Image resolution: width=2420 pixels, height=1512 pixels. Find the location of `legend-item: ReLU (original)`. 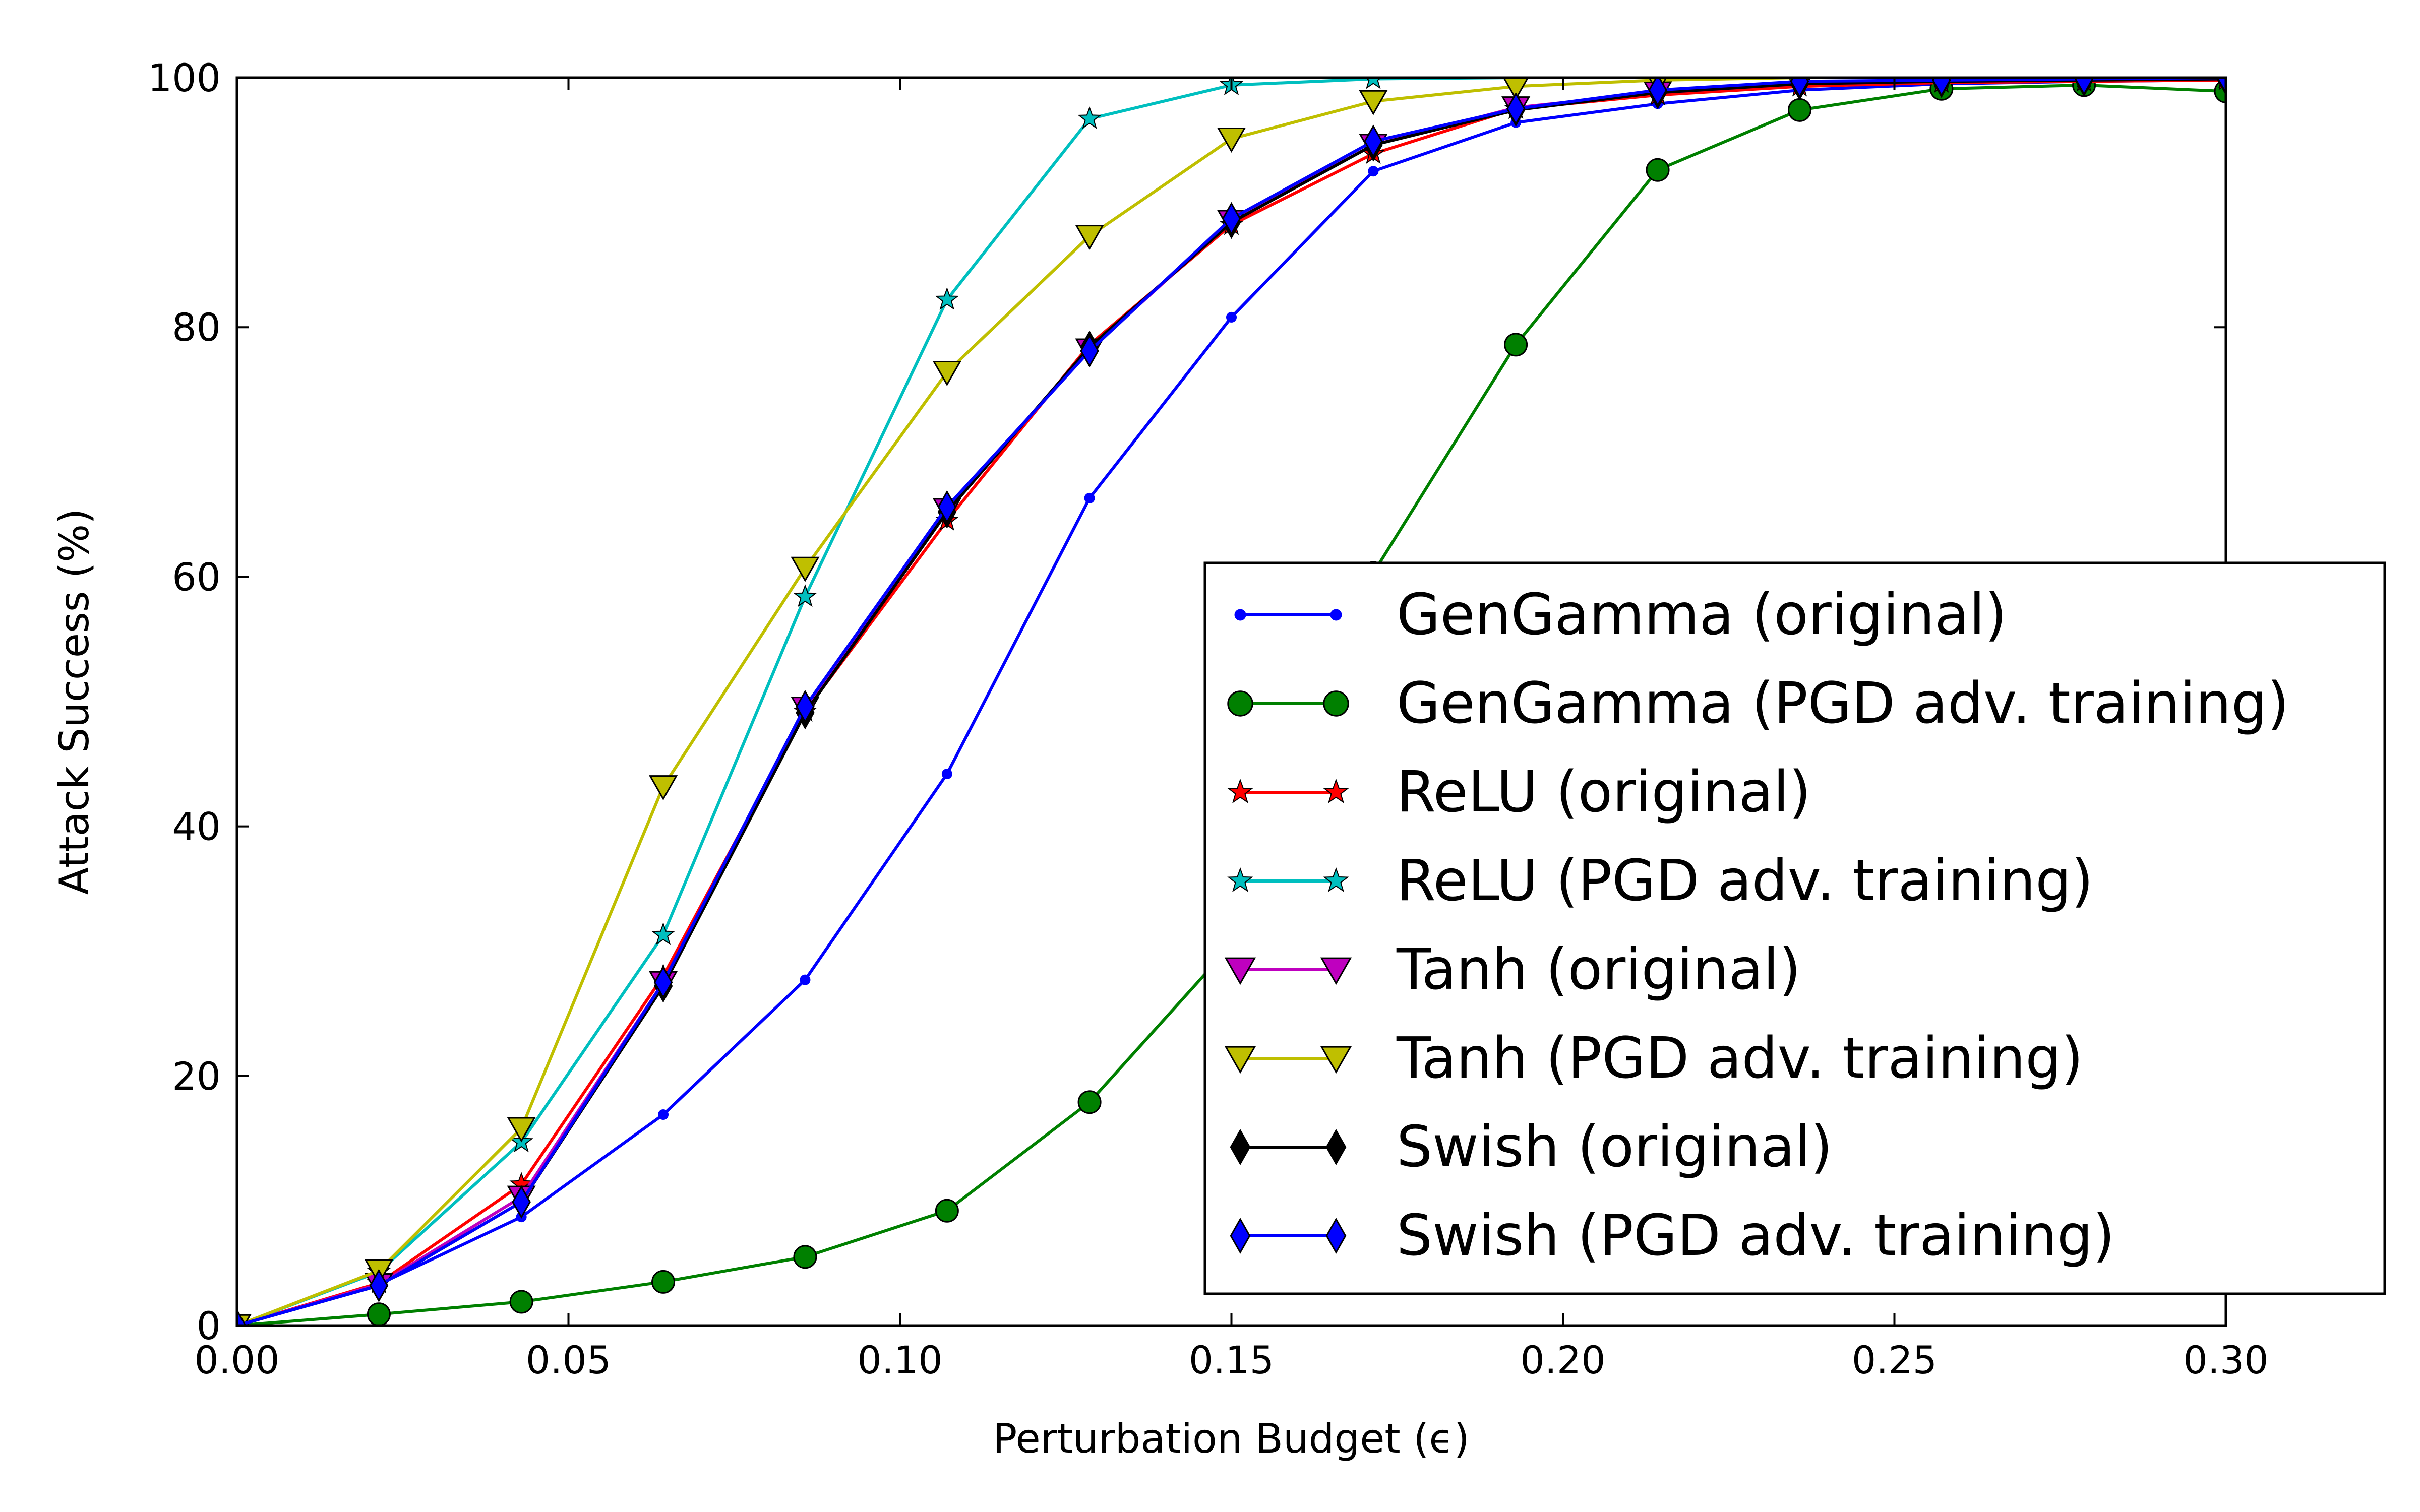

legend-item: ReLU (original) is located at coordinates (1519, 792).